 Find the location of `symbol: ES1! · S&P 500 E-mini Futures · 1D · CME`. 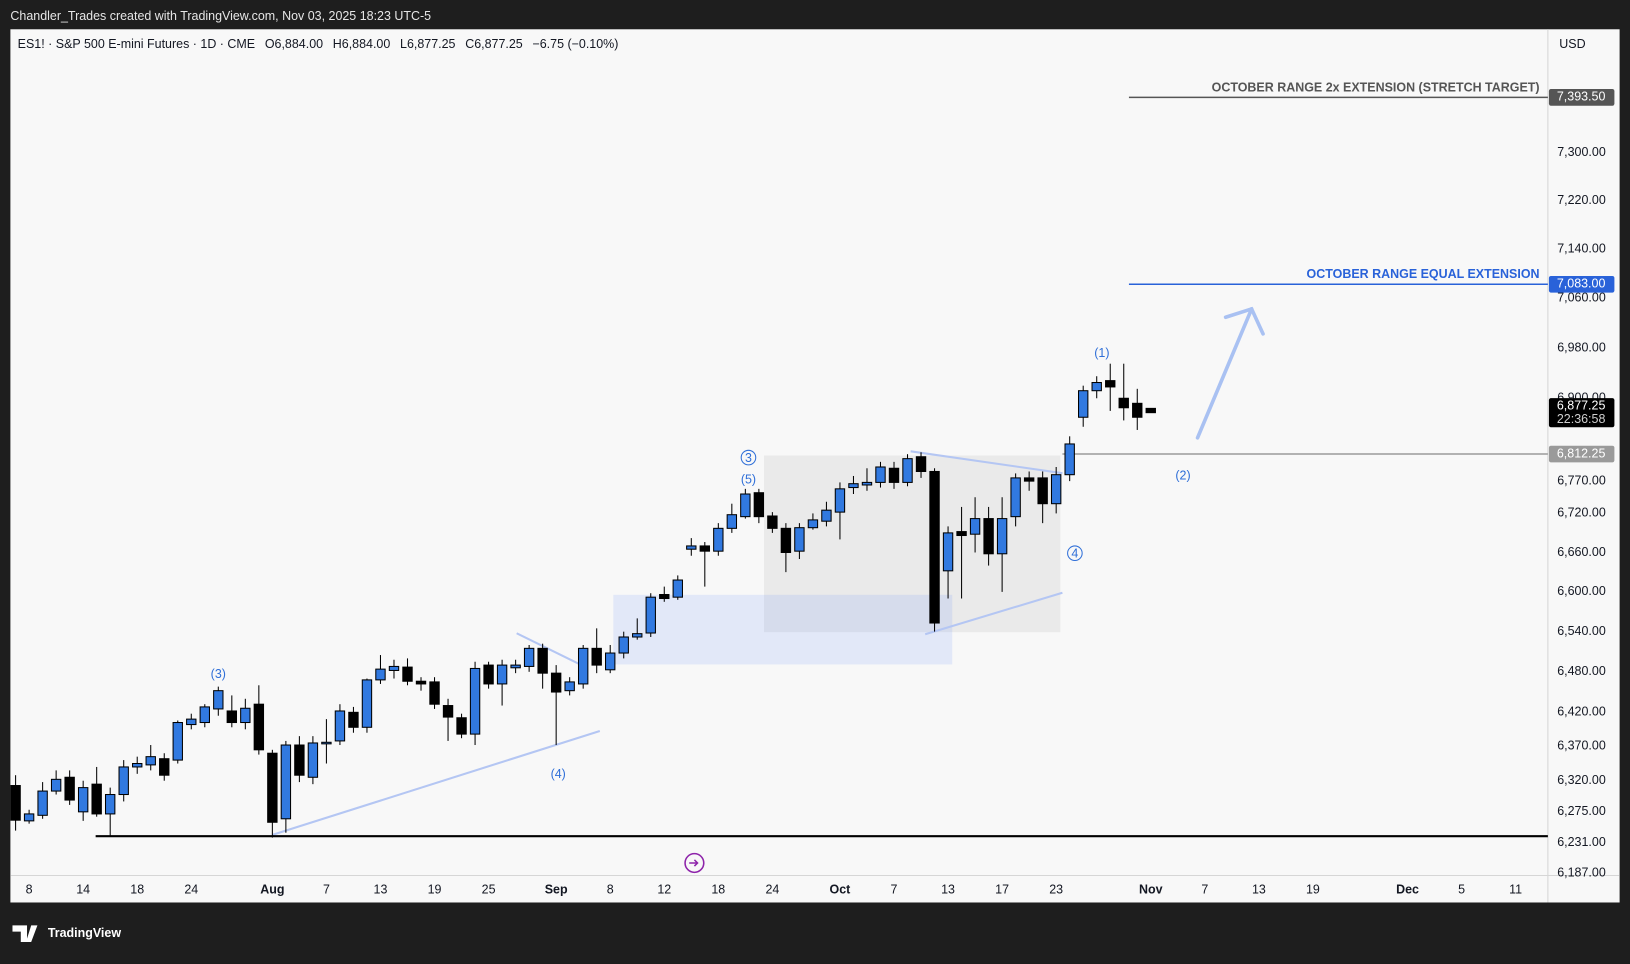

symbol: ES1! · S&P 500 E-mini Futures · 1D · CME is located at coordinates (136, 44).